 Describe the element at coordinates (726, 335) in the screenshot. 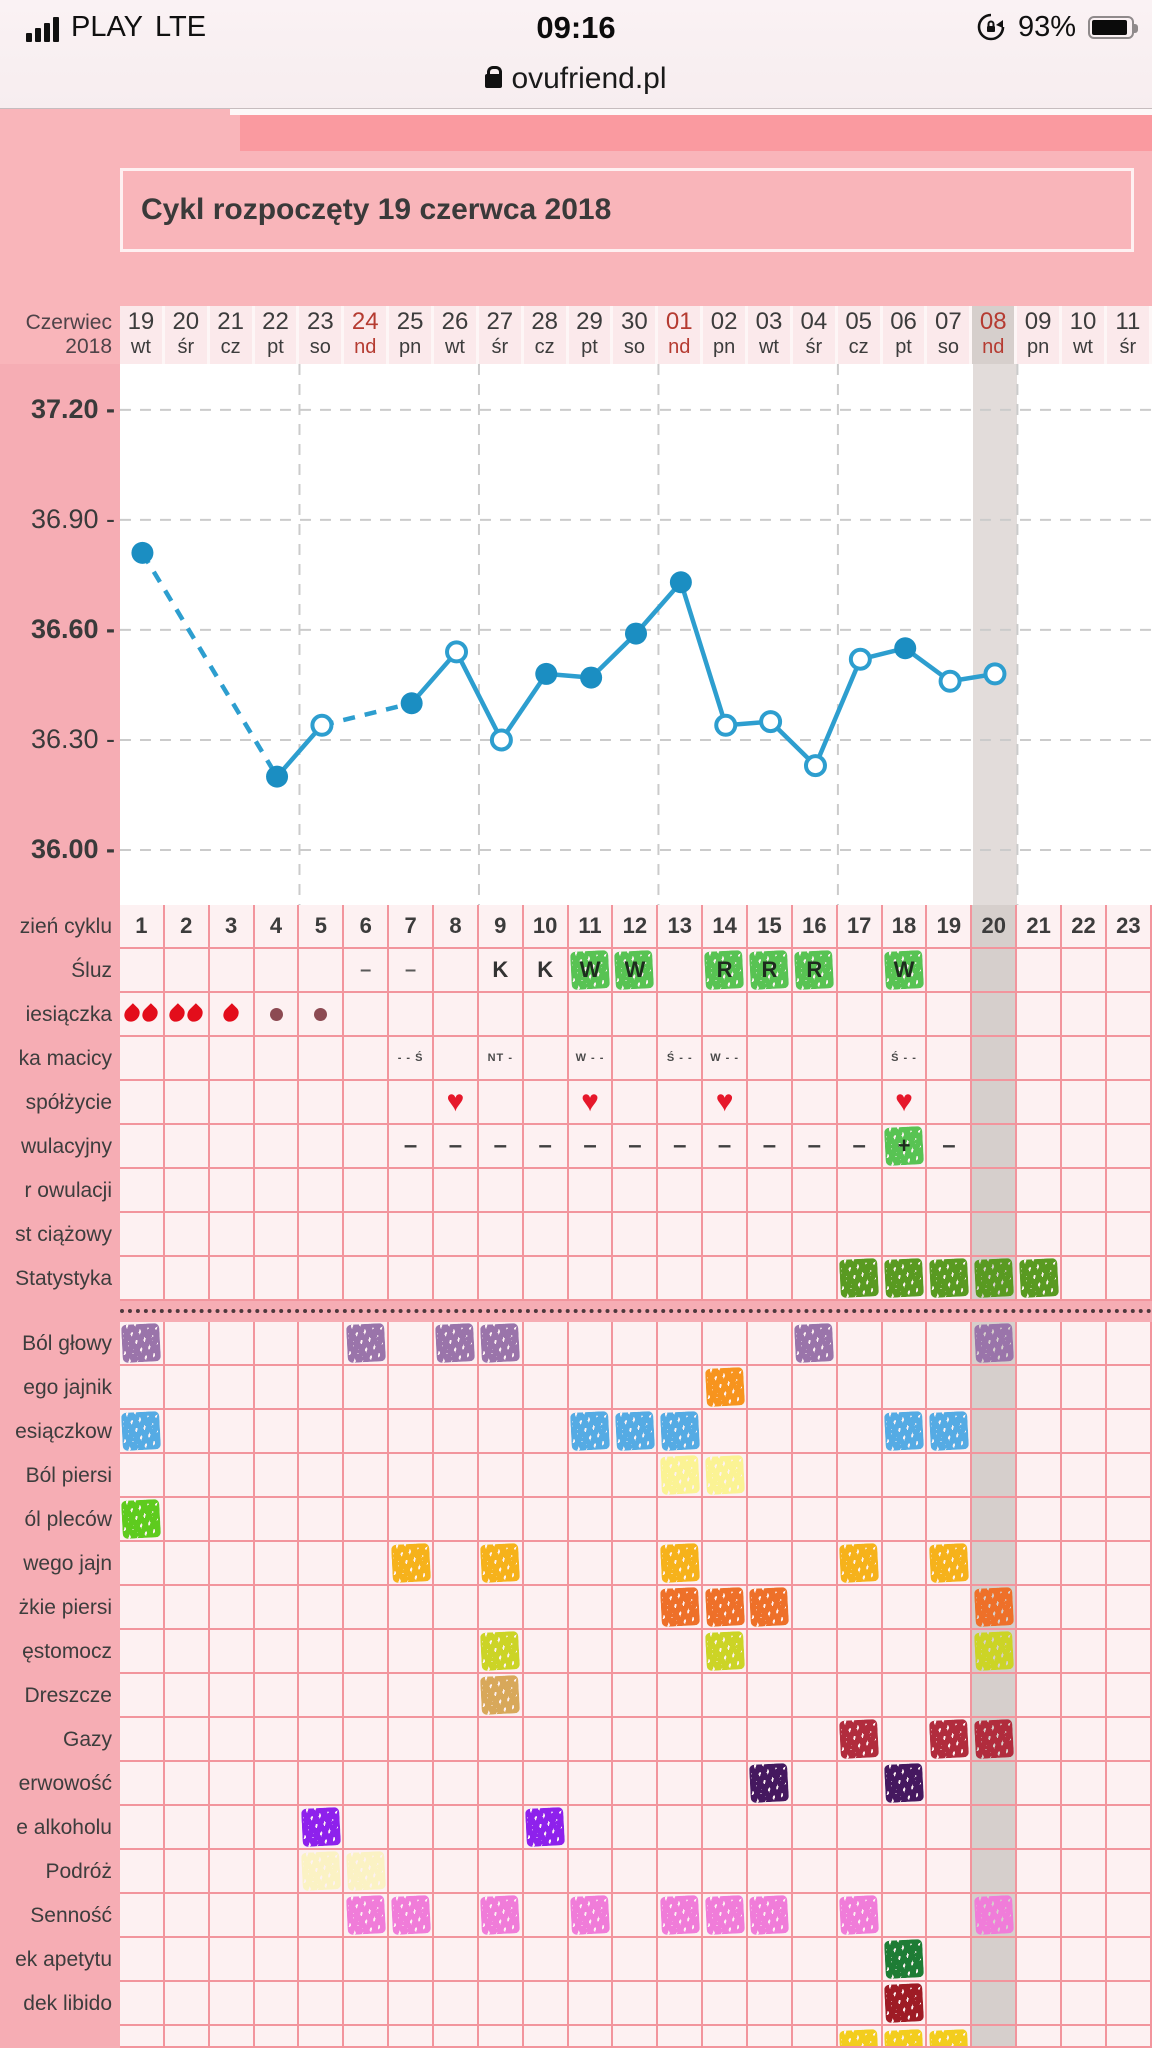

I see `calendar-day-cell: 02 pn` at that location.